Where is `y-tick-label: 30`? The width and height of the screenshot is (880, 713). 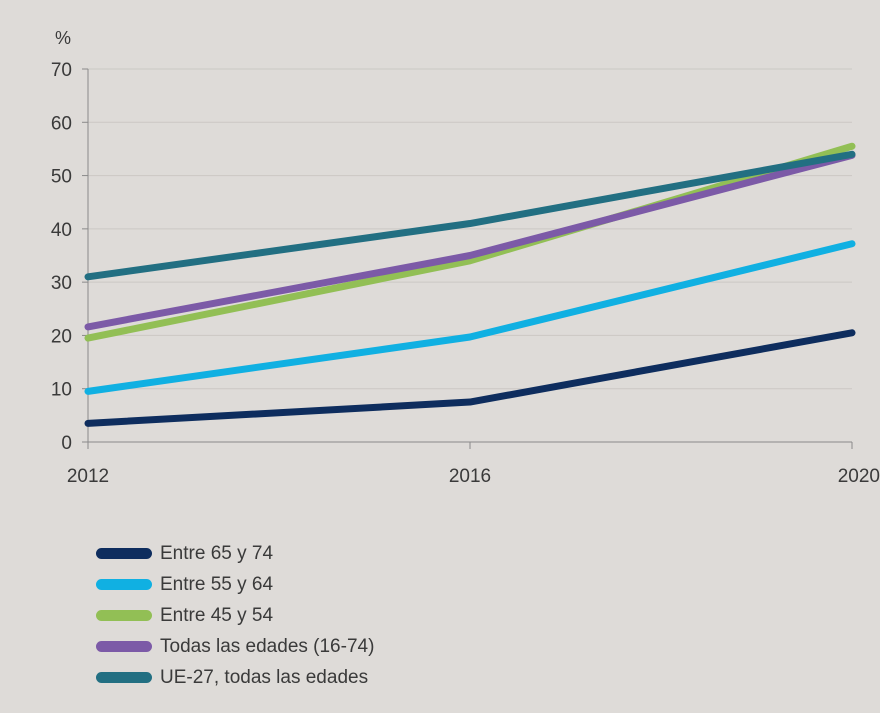
y-tick-label: 30 is located at coordinates (61, 283).